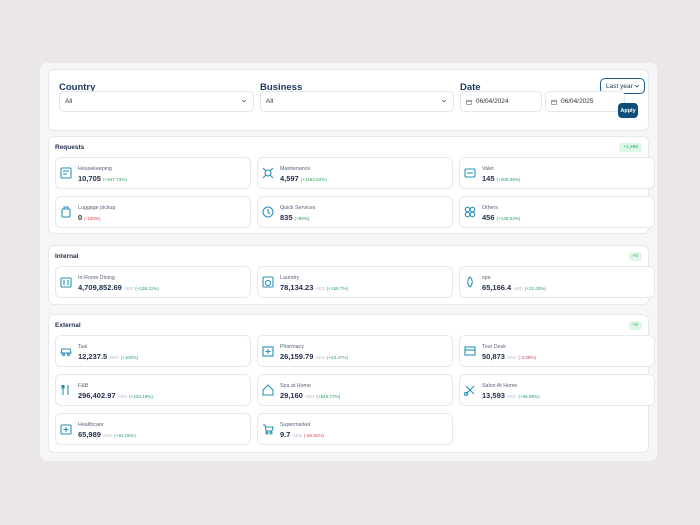 This screenshot has height=525, width=700. I want to click on metric-value: 145, so click(488, 178).